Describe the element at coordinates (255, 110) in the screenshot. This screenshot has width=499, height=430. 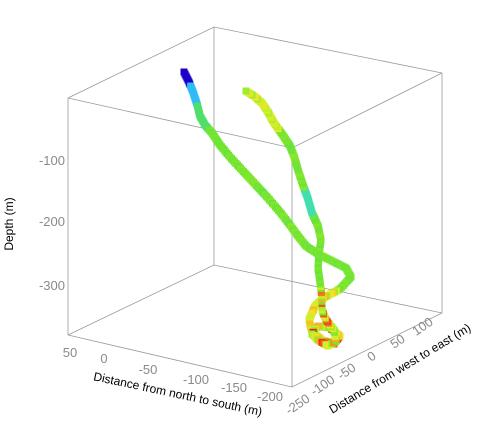
I see `box-front-top` at that location.